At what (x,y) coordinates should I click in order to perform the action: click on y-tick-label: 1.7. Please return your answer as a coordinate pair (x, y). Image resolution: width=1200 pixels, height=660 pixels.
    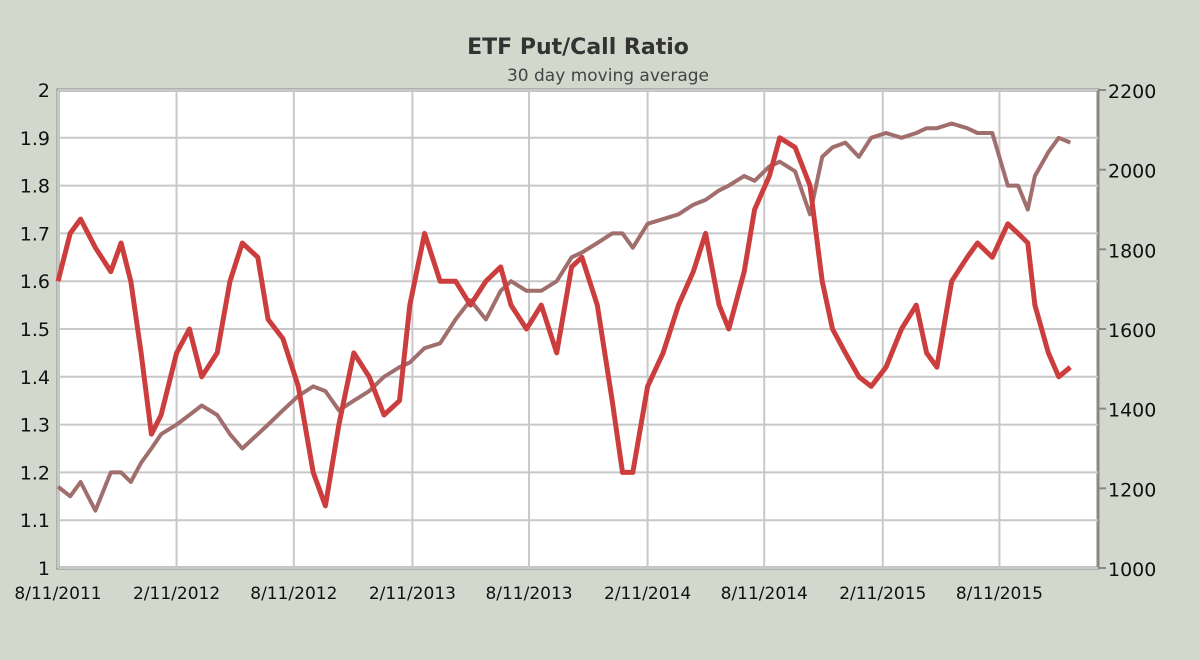
    Looking at the image, I should click on (35, 234).